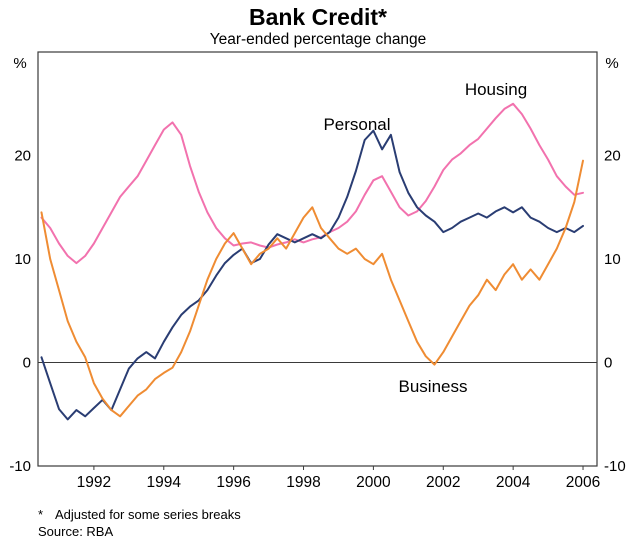 The image size is (636, 540). I want to click on source-note: Source: RBA, so click(76, 531).